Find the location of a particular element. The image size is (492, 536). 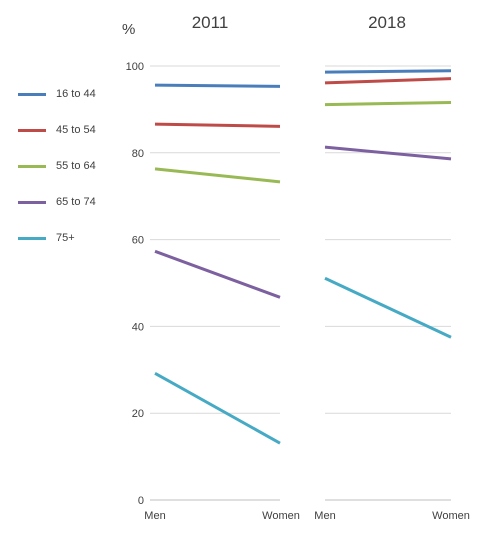

y-tick-label: 20 is located at coordinates (138, 414).